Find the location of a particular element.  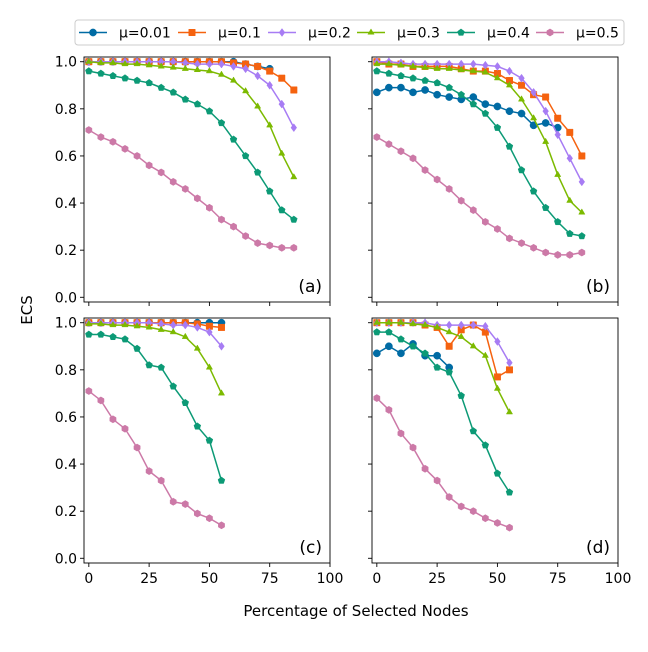

x-tick-label: 50 is located at coordinates (209, 579).